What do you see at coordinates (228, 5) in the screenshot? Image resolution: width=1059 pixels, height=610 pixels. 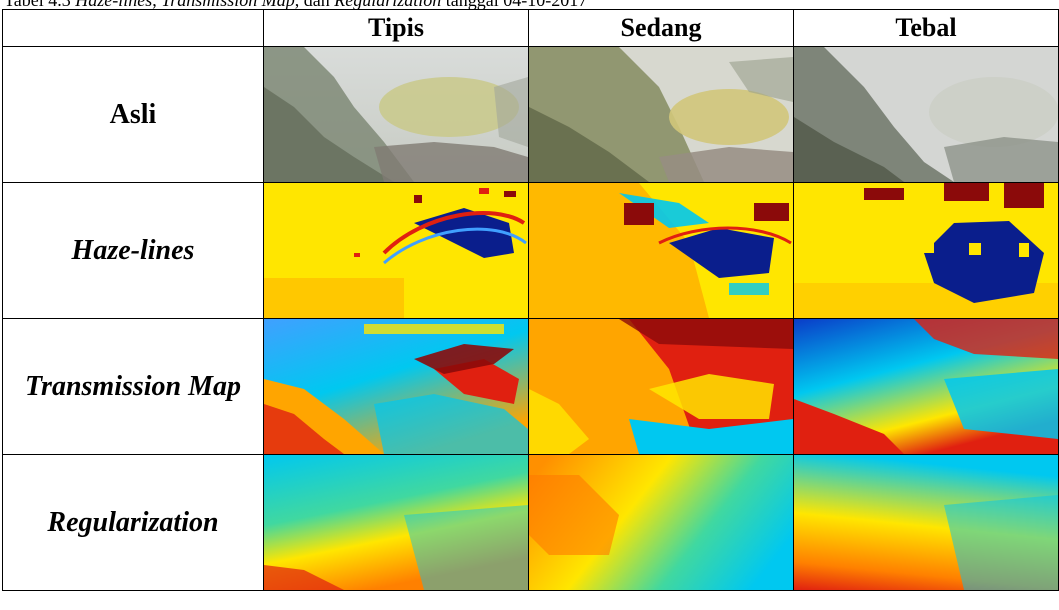 I see `caption-term-transmission-map: Transmission Map` at bounding box center [228, 5].